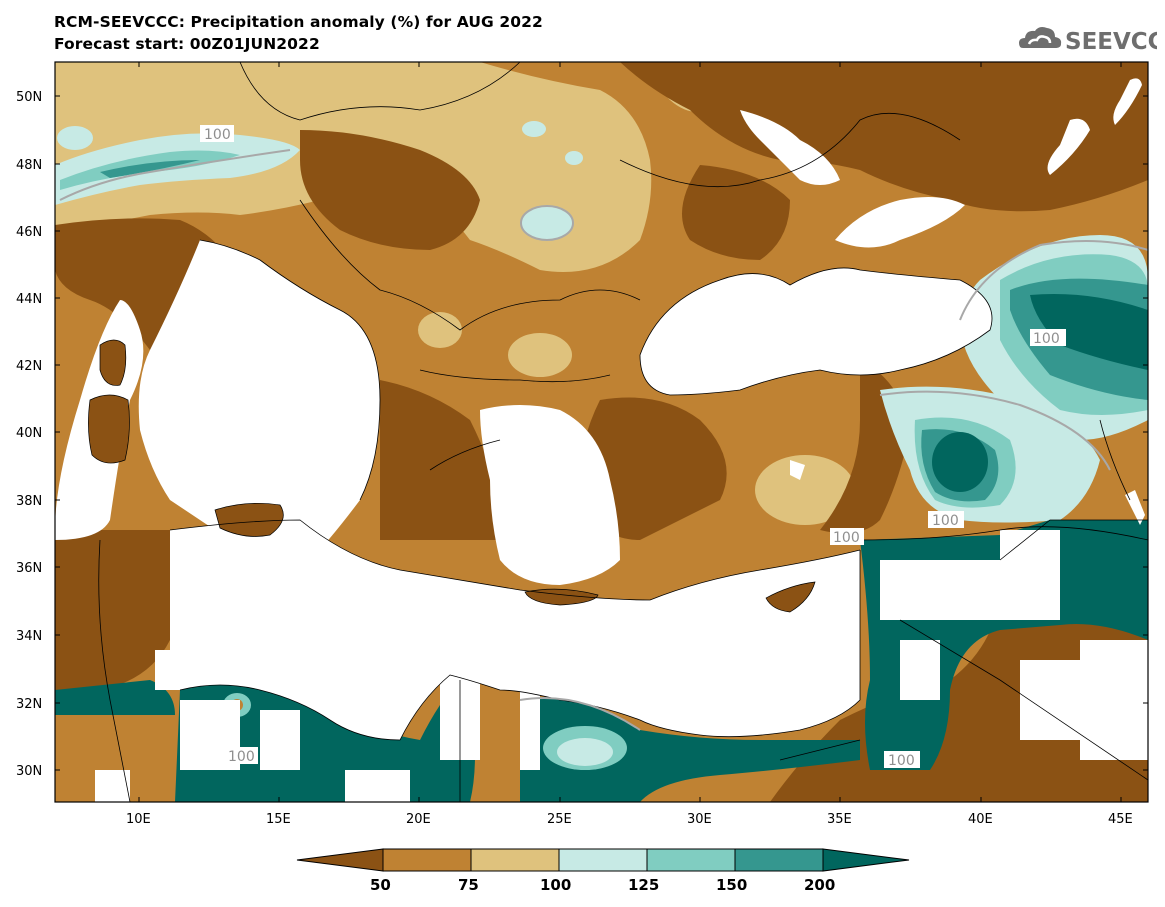 This screenshot has height=907, width=1165. Describe the element at coordinates (980, 819) in the screenshot. I see `lon-tick-label: 40E` at that location.